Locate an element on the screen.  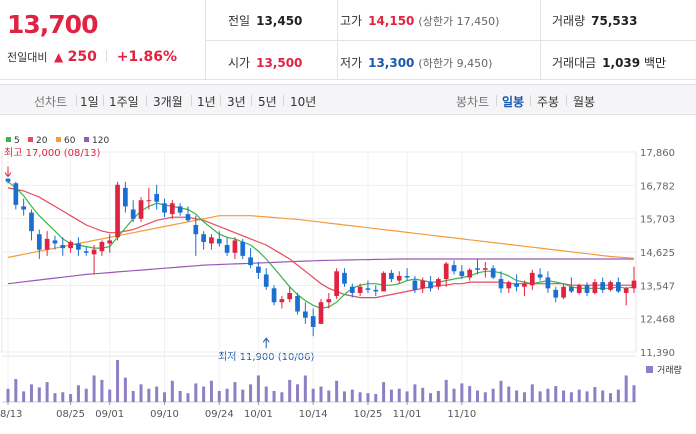
change-line: 전일대비 ▲ 250 +1.86% is located at coordinates (92, 57).